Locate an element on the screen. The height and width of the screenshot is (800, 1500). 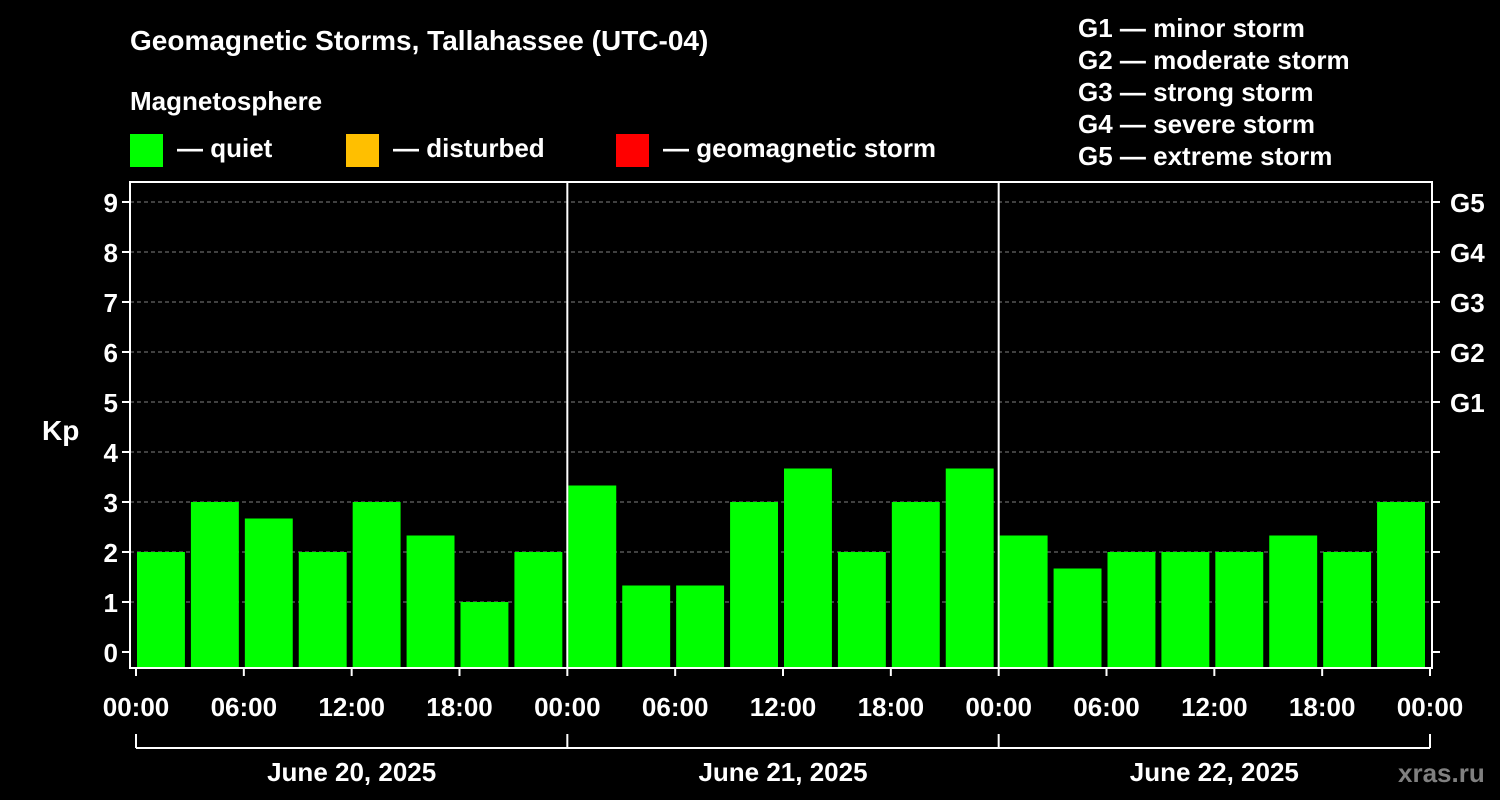
legend-label-quiet: — quiet is located at coordinates (225, 148).